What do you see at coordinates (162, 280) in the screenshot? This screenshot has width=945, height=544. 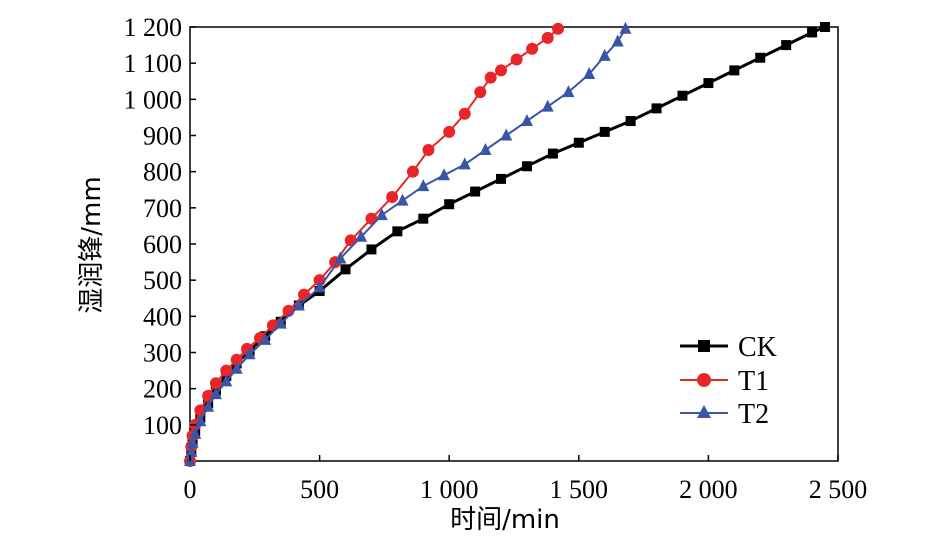 I see `y-tick-label: 500` at bounding box center [162, 280].